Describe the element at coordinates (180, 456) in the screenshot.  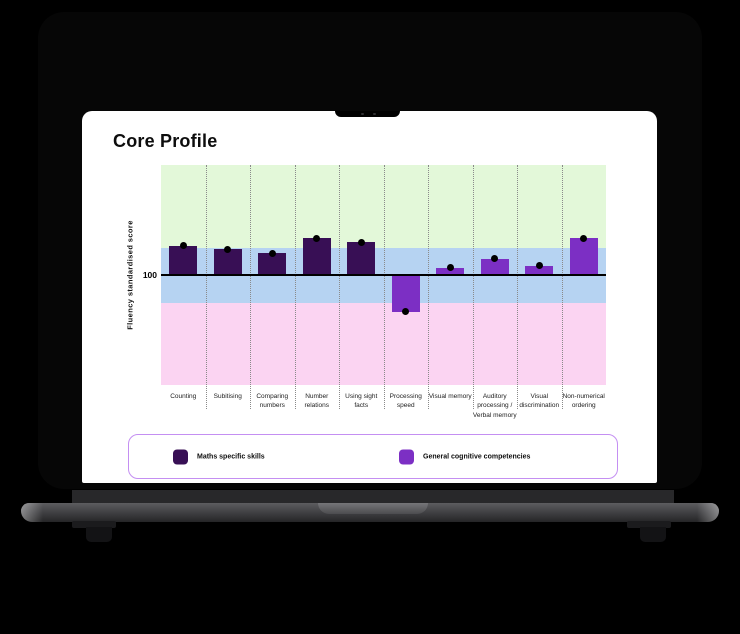
I see `maths-series-swatch-icon` at that location.